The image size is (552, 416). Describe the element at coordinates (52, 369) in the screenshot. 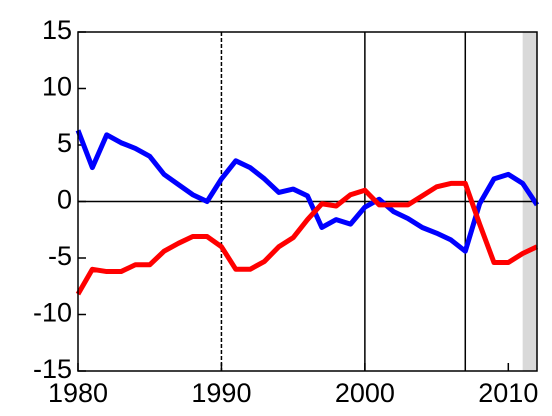

I see `y-tick-label: -15` at that location.